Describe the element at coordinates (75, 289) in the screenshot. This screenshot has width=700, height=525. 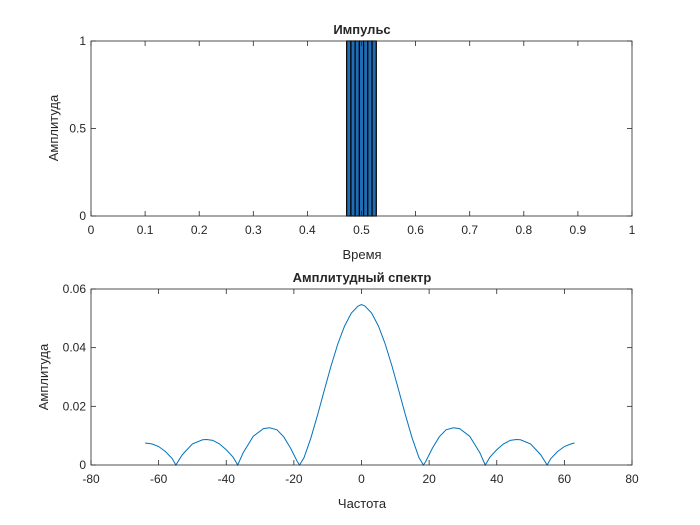
I see `spectrum-y-tick-label: 0.06` at that location.